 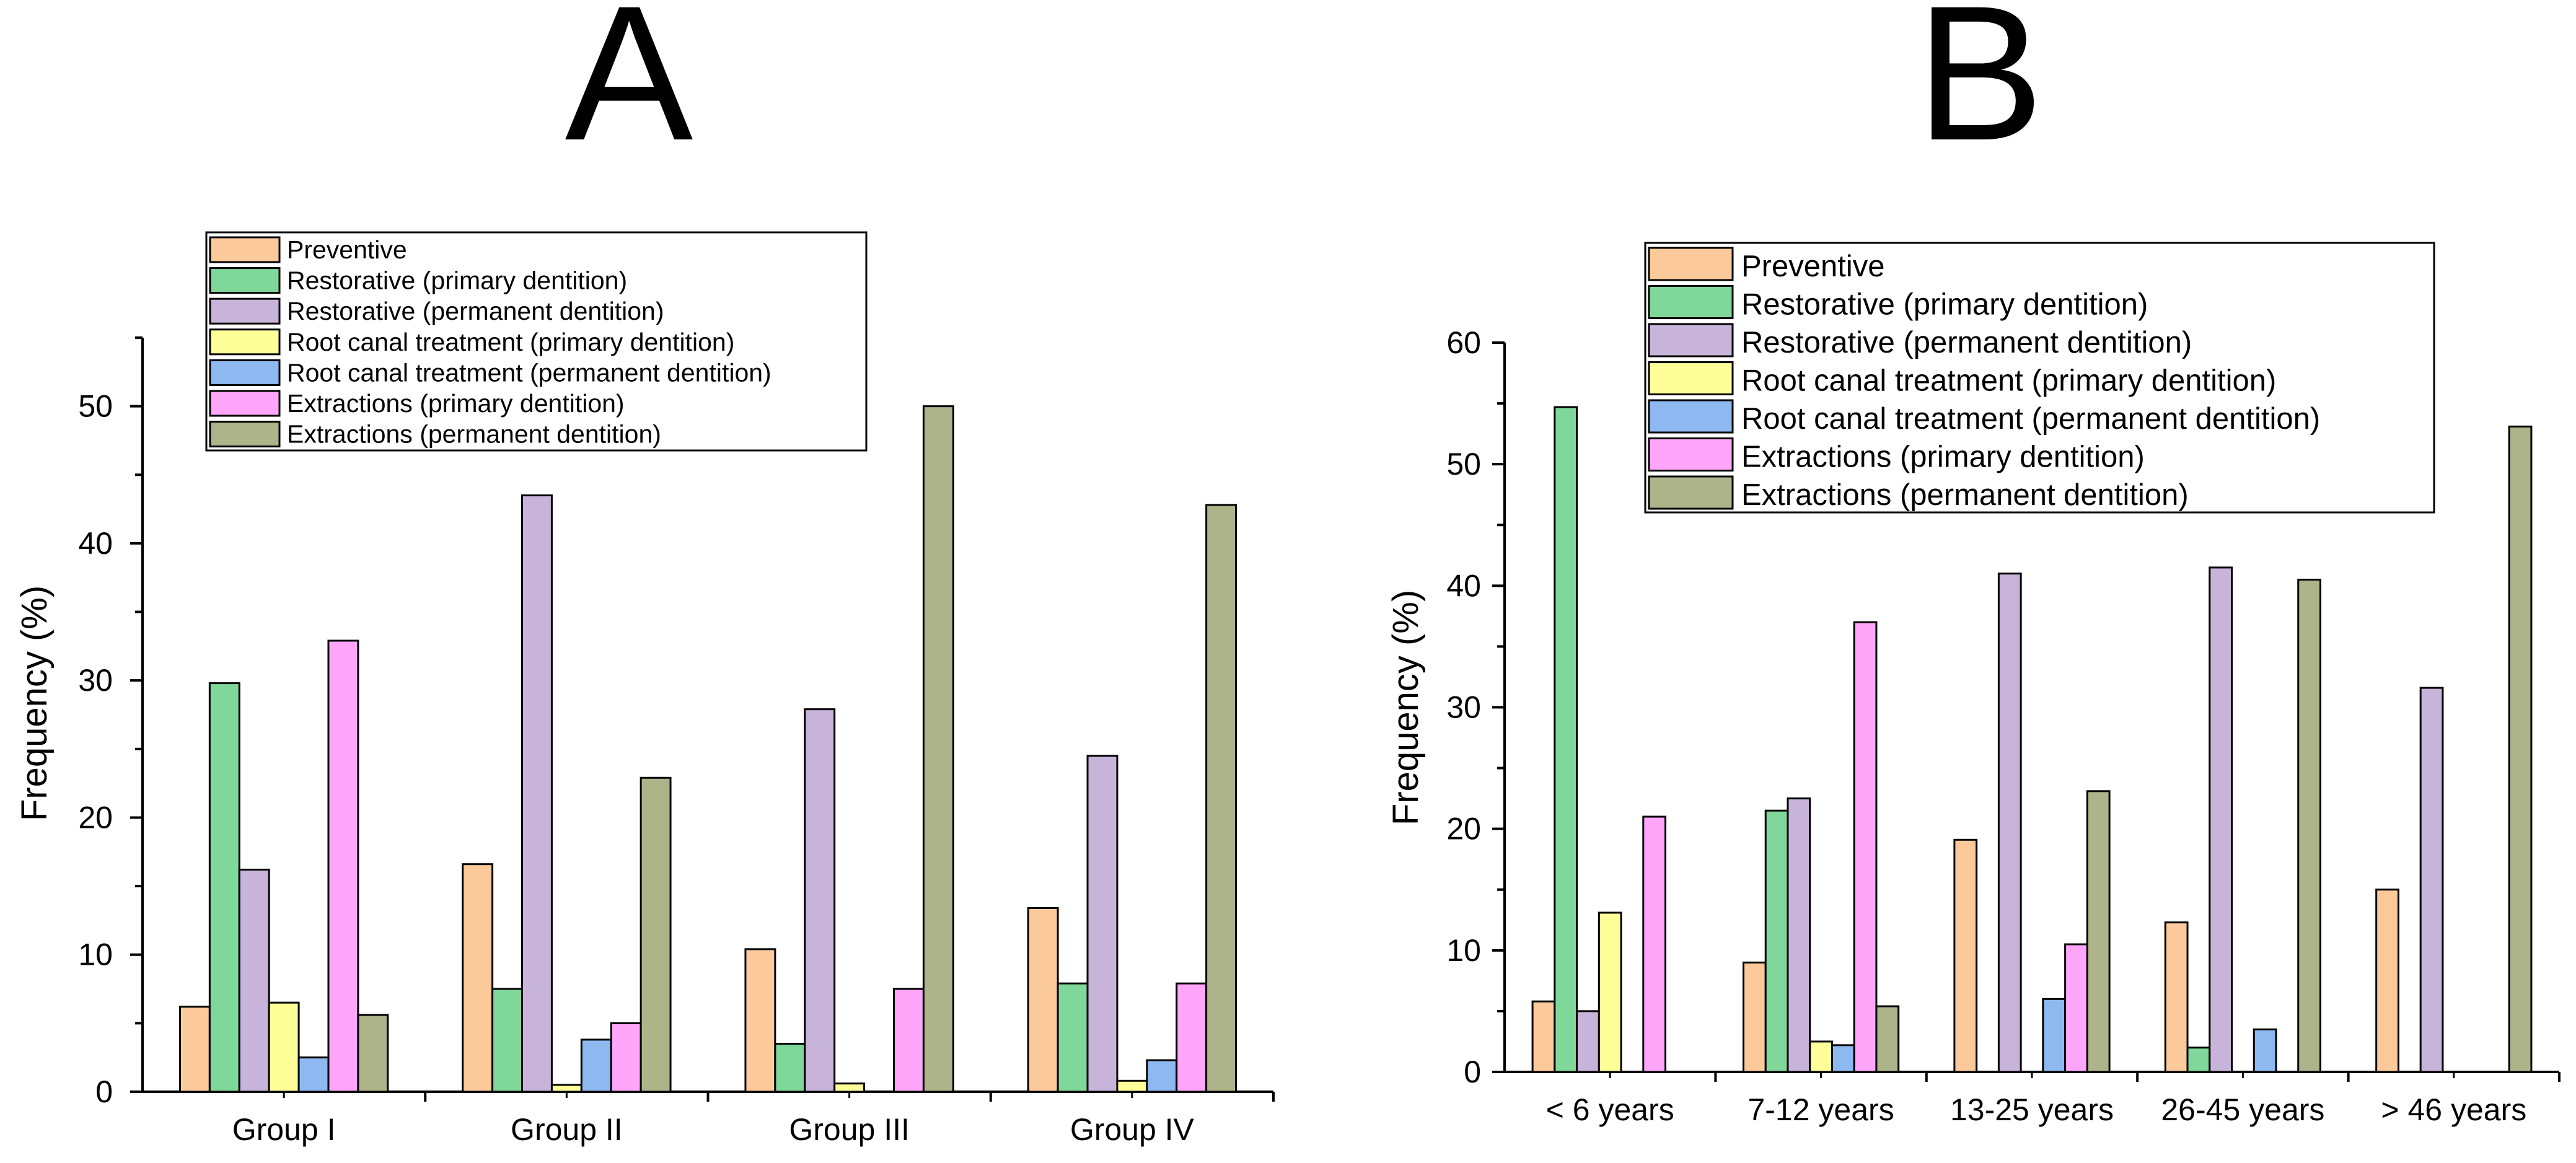 I want to click on x-tick-label: Group II, so click(x=567, y=1129).